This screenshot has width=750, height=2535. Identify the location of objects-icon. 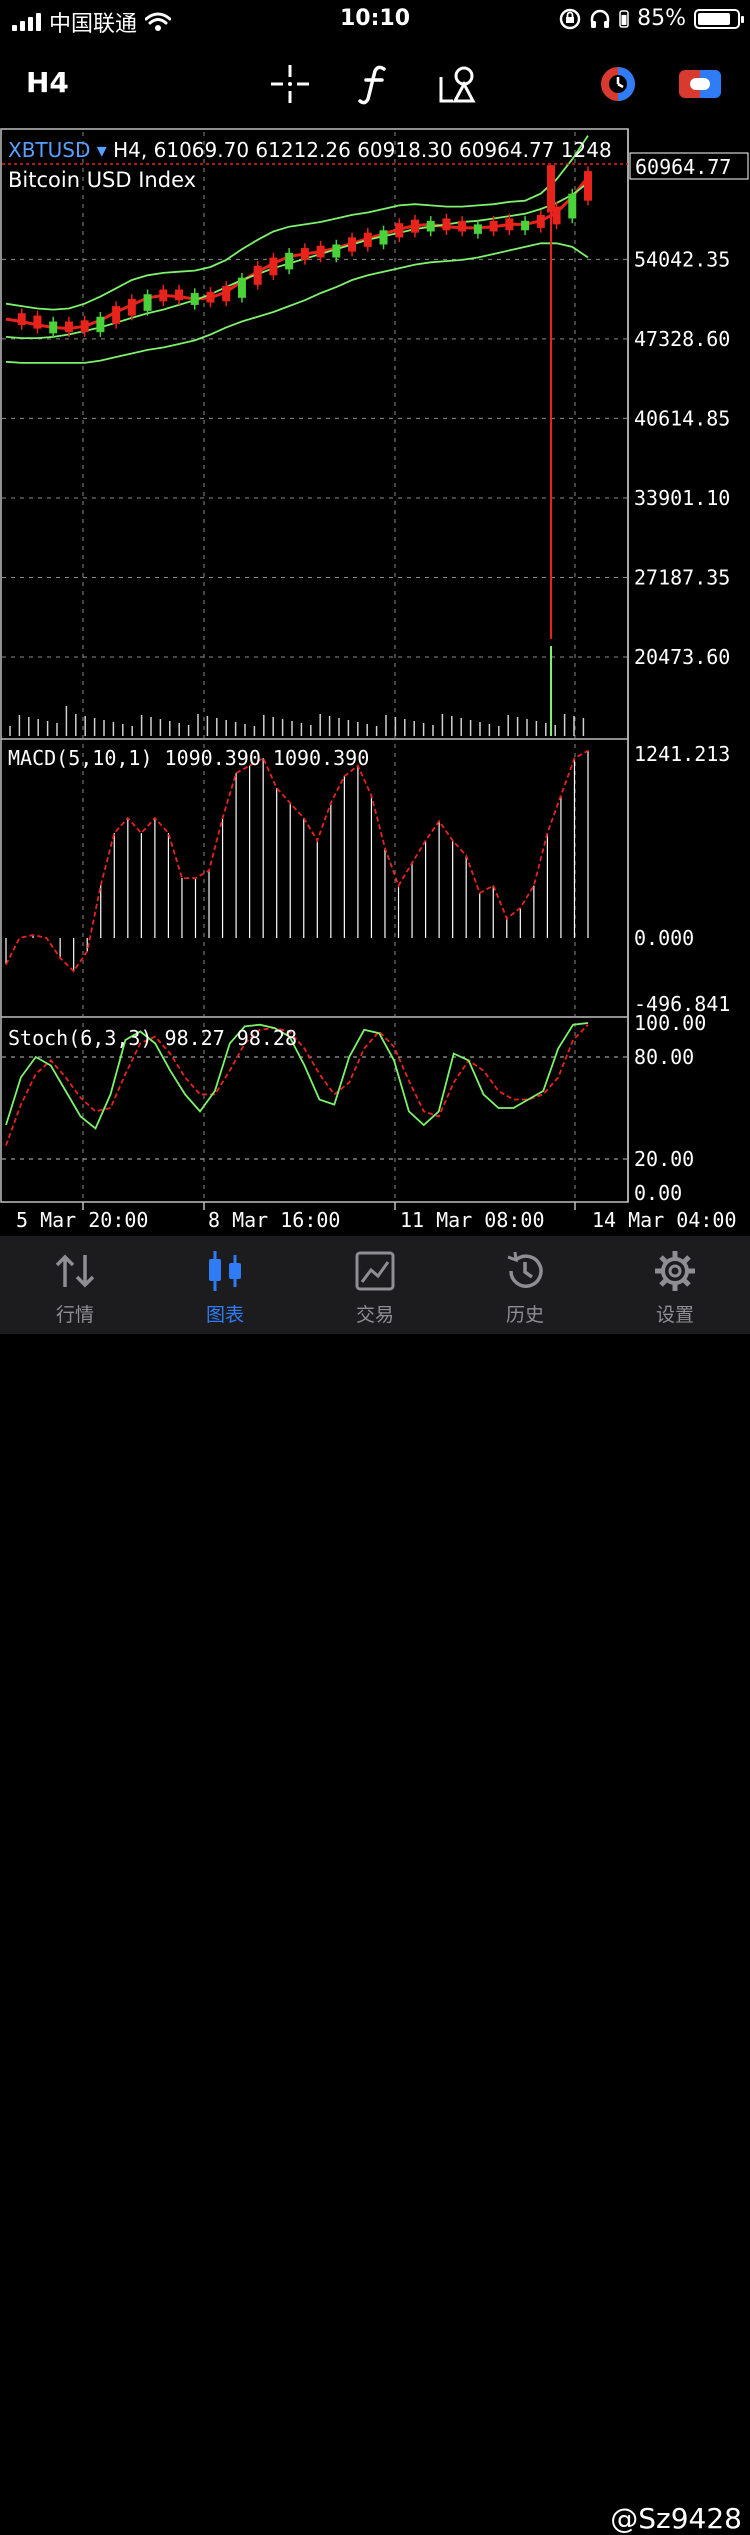
(458, 84).